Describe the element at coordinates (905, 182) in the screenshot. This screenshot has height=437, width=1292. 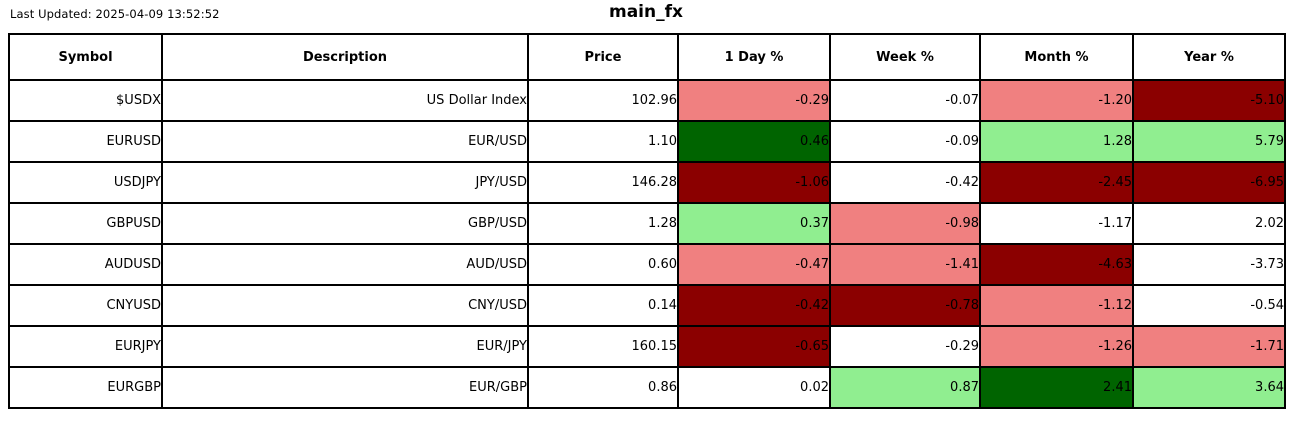
I see `week-pct-cell: -0.42` at that location.